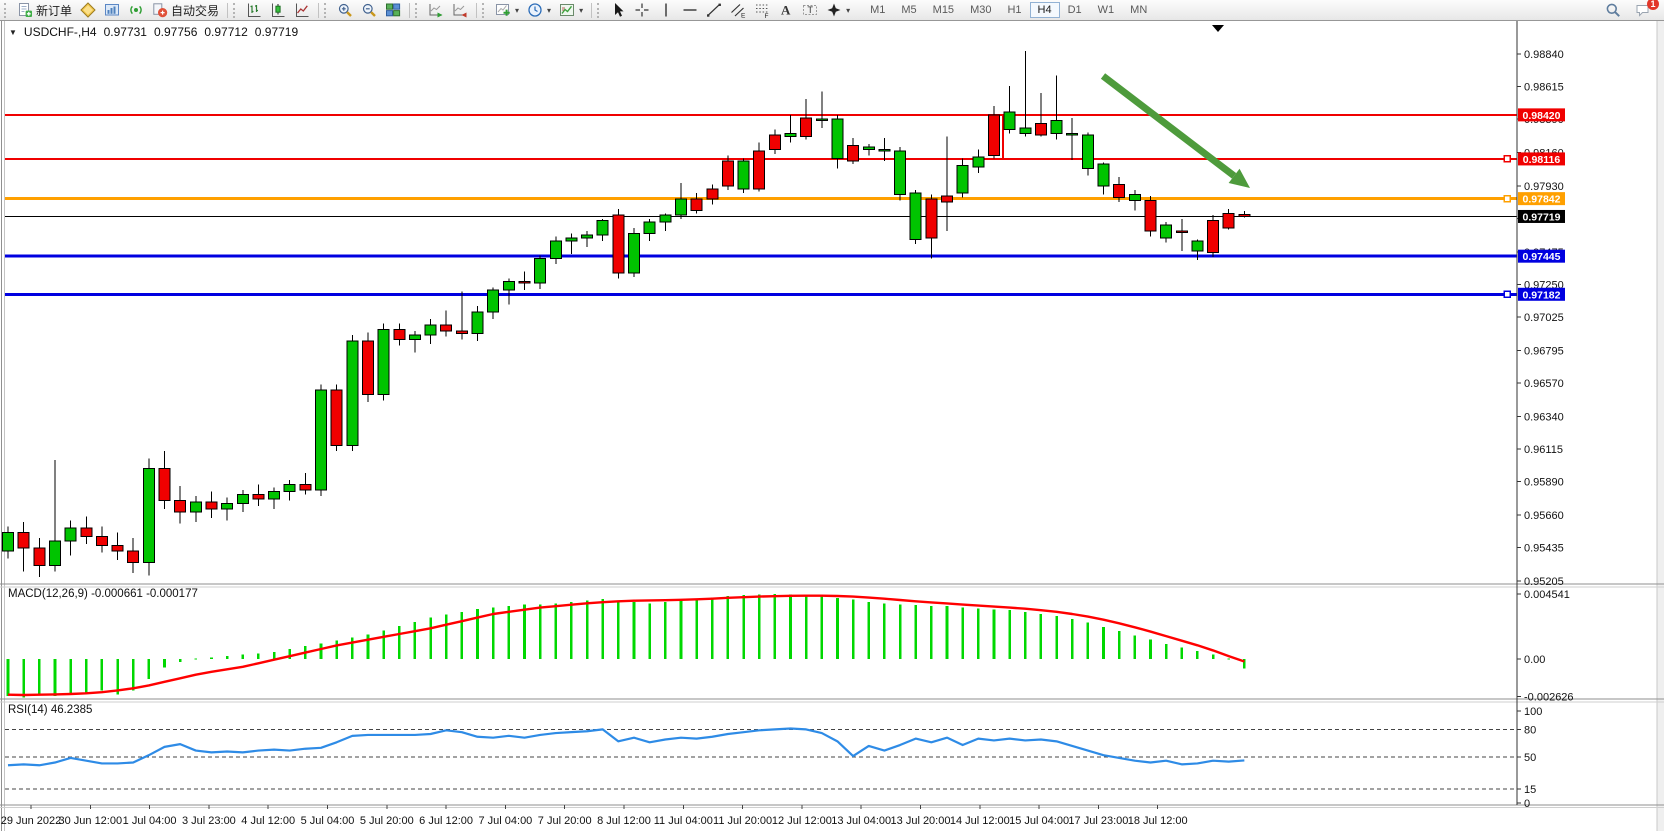 This screenshot has height=831, width=1664. What do you see at coordinates (1534, 660) in the screenshot?
I see `axis-tick-label: 0.00` at bounding box center [1534, 660].